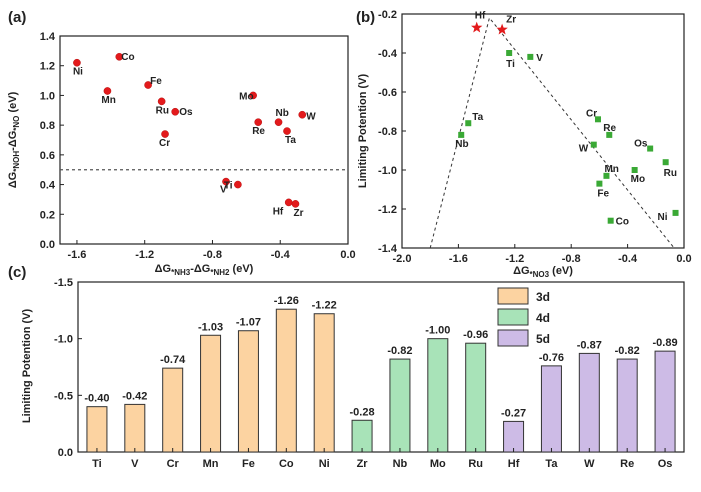 Image resolution: width=701 pixels, height=492 pixels. Describe the element at coordinates (47, 126) in the screenshot. I see `y-tick-label: 0.8` at that location.